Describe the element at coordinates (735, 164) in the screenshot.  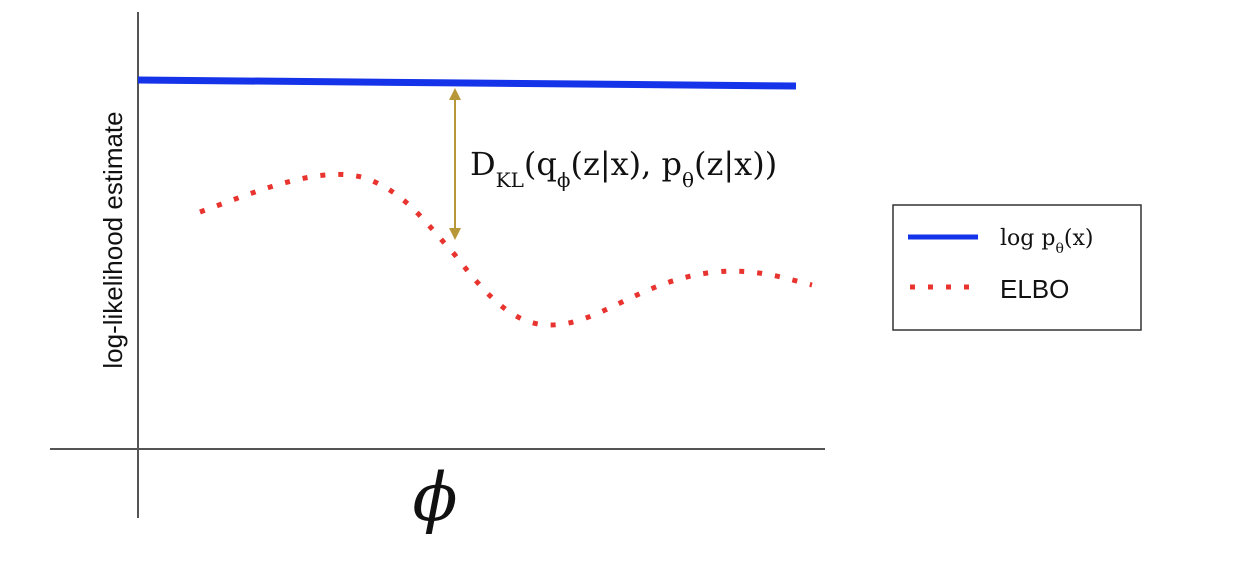
I see `text-part: (z|x))` at that location.